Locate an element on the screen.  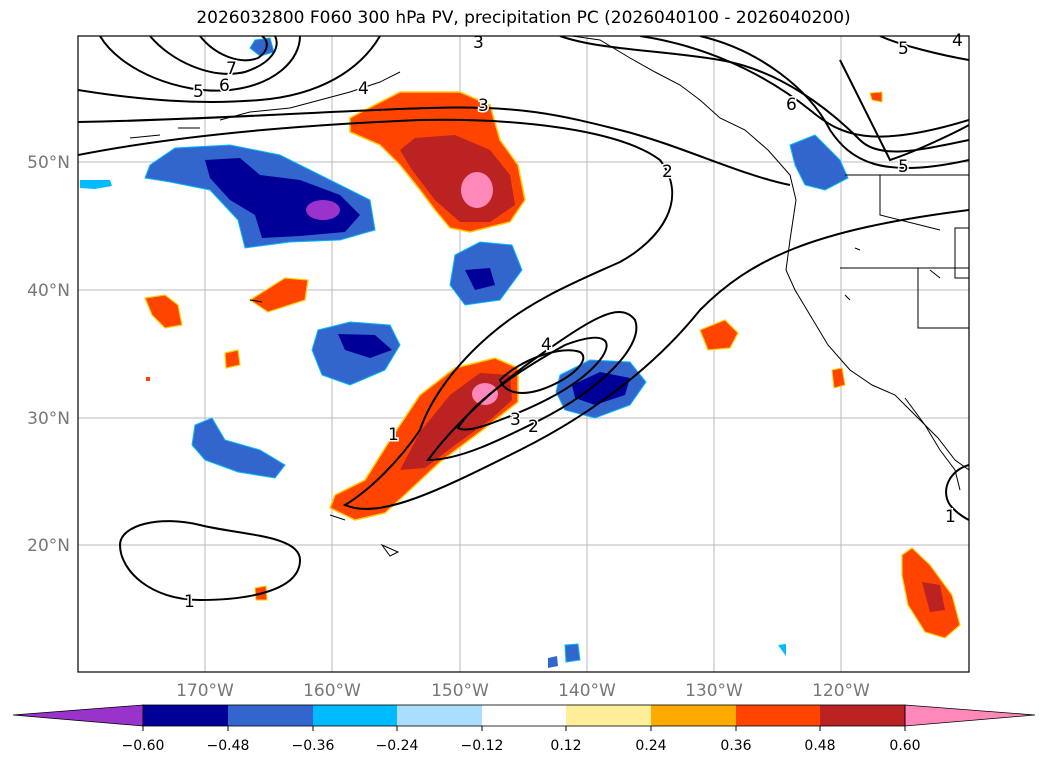
lat-label: 40°N is located at coordinates (48, 291).